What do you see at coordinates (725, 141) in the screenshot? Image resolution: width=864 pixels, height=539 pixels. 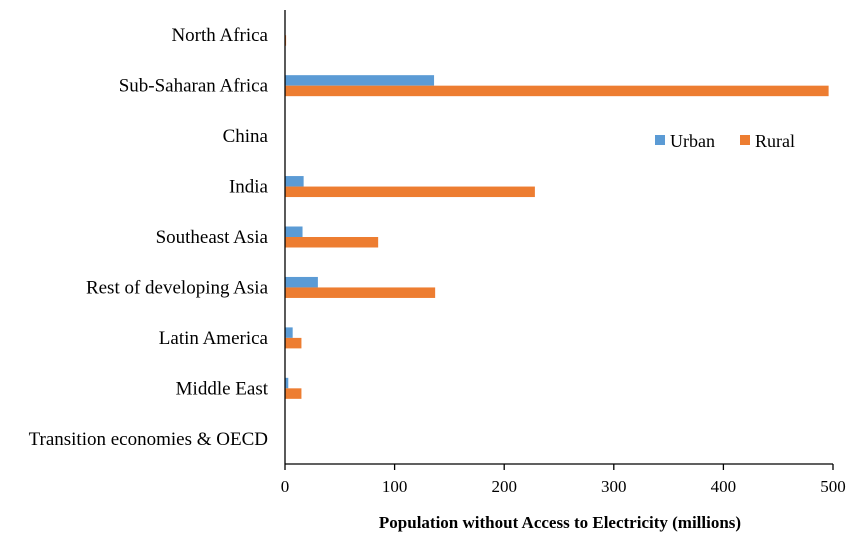 I see `legend: Urban Rural` at bounding box center [725, 141].